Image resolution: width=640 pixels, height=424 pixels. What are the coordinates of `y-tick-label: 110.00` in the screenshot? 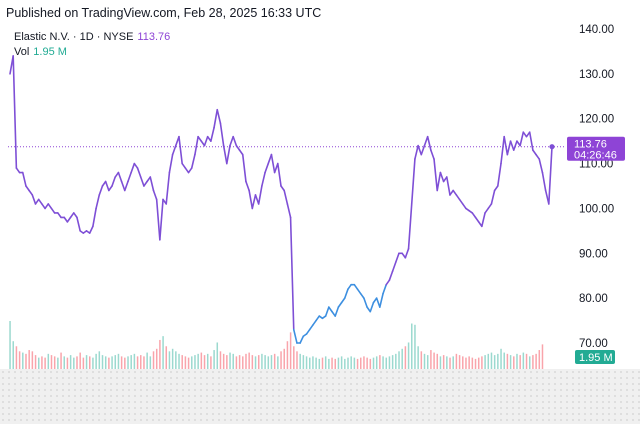 It's located at (596, 165).